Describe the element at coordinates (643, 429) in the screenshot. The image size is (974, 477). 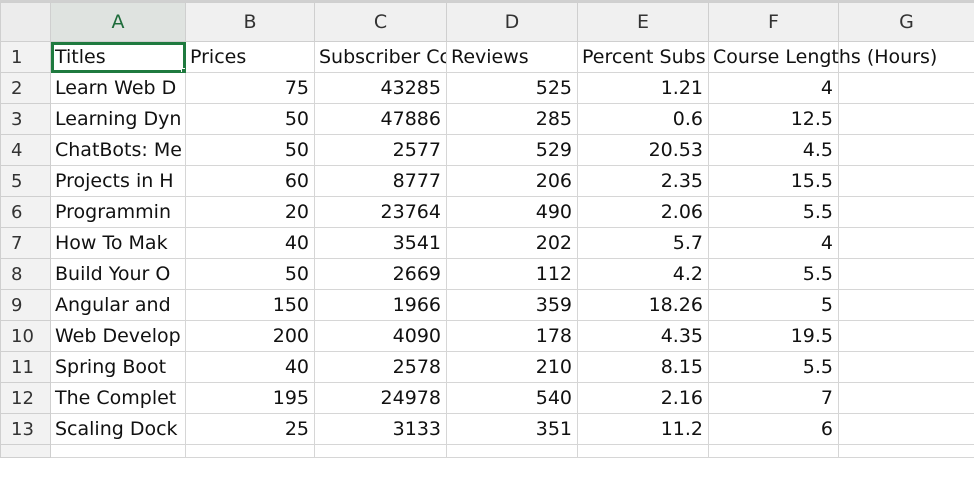
I see `cell-e: 11.2` at that location.